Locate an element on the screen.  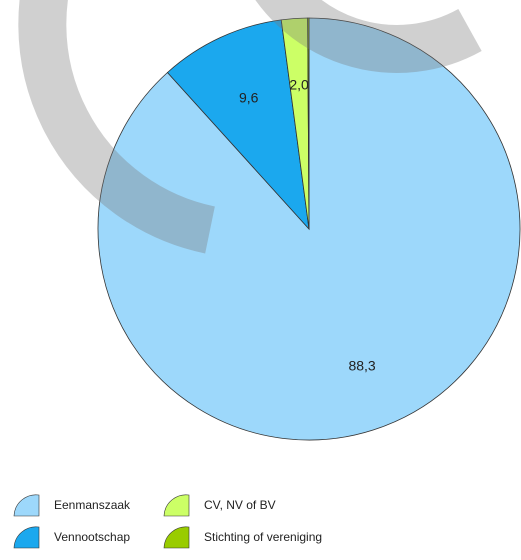
data-label: 88,3 is located at coordinates (361, 366).